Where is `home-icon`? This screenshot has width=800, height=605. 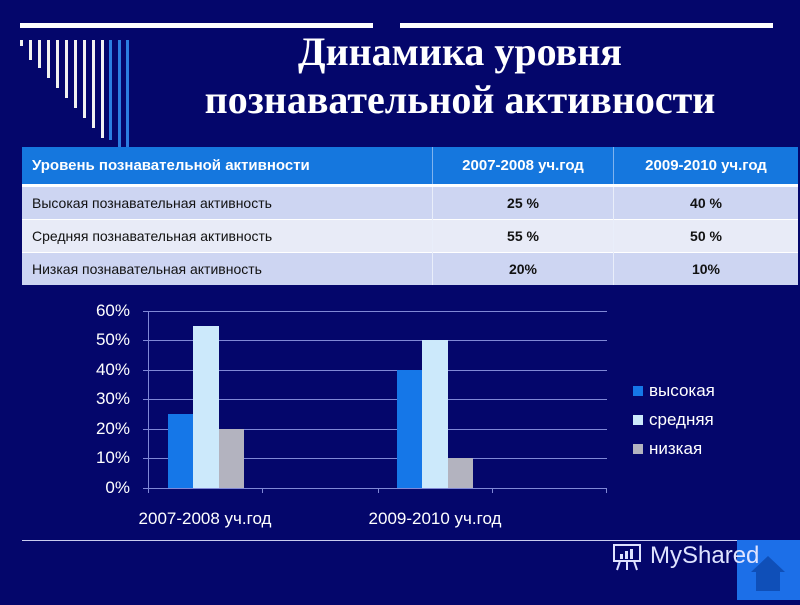 home-icon is located at coordinates (768, 573).